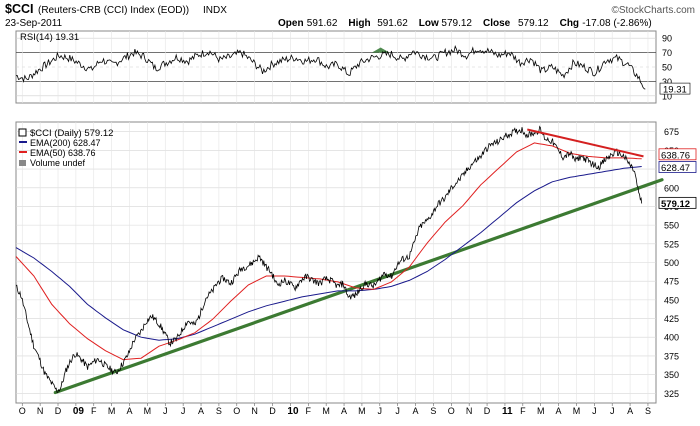 The image size is (700, 426). I want to click on ema200-tag-box, so click(677, 167).